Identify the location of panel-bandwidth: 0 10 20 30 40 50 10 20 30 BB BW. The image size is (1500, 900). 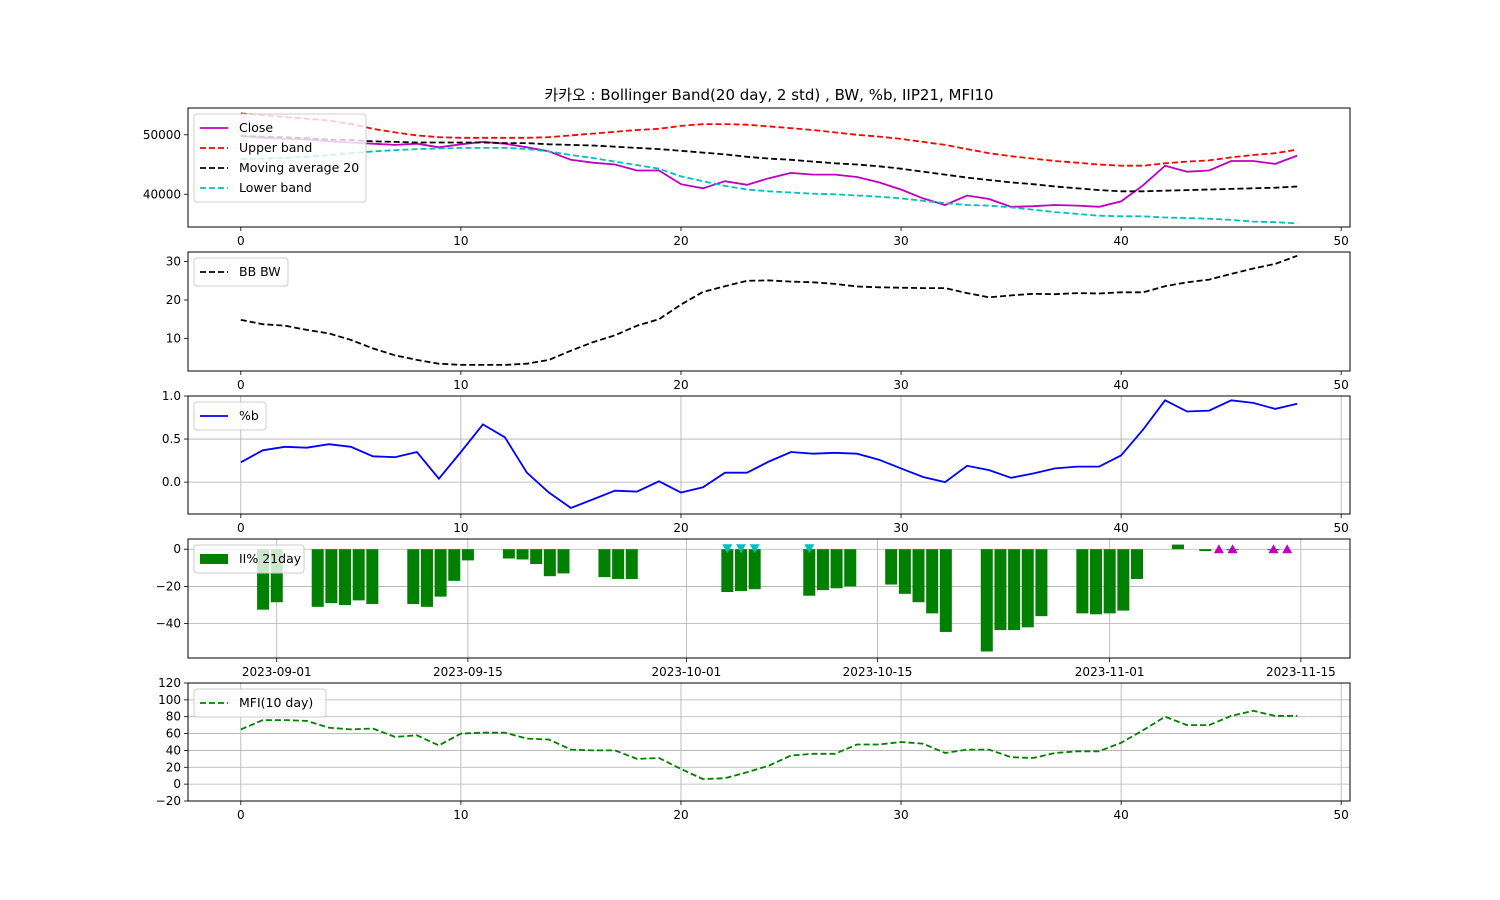
(758, 321).